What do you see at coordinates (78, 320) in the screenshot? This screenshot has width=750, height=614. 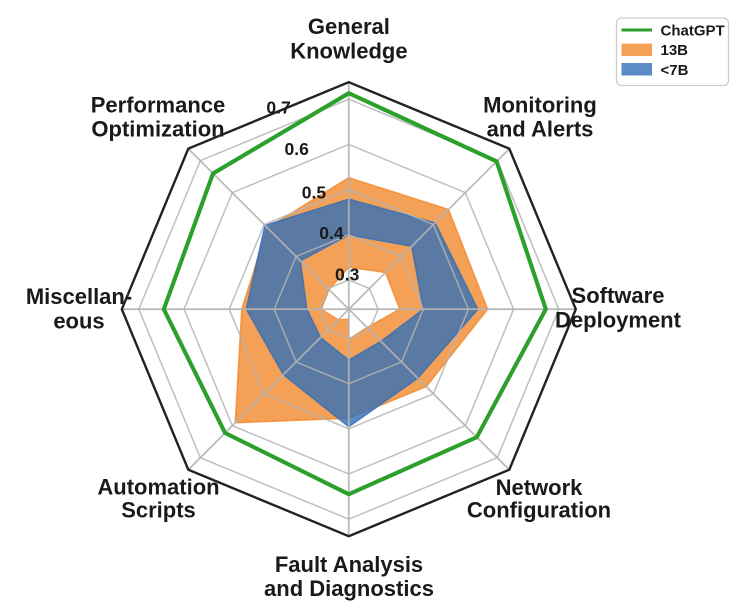 I see `svg-text: eous` at bounding box center [78, 320].